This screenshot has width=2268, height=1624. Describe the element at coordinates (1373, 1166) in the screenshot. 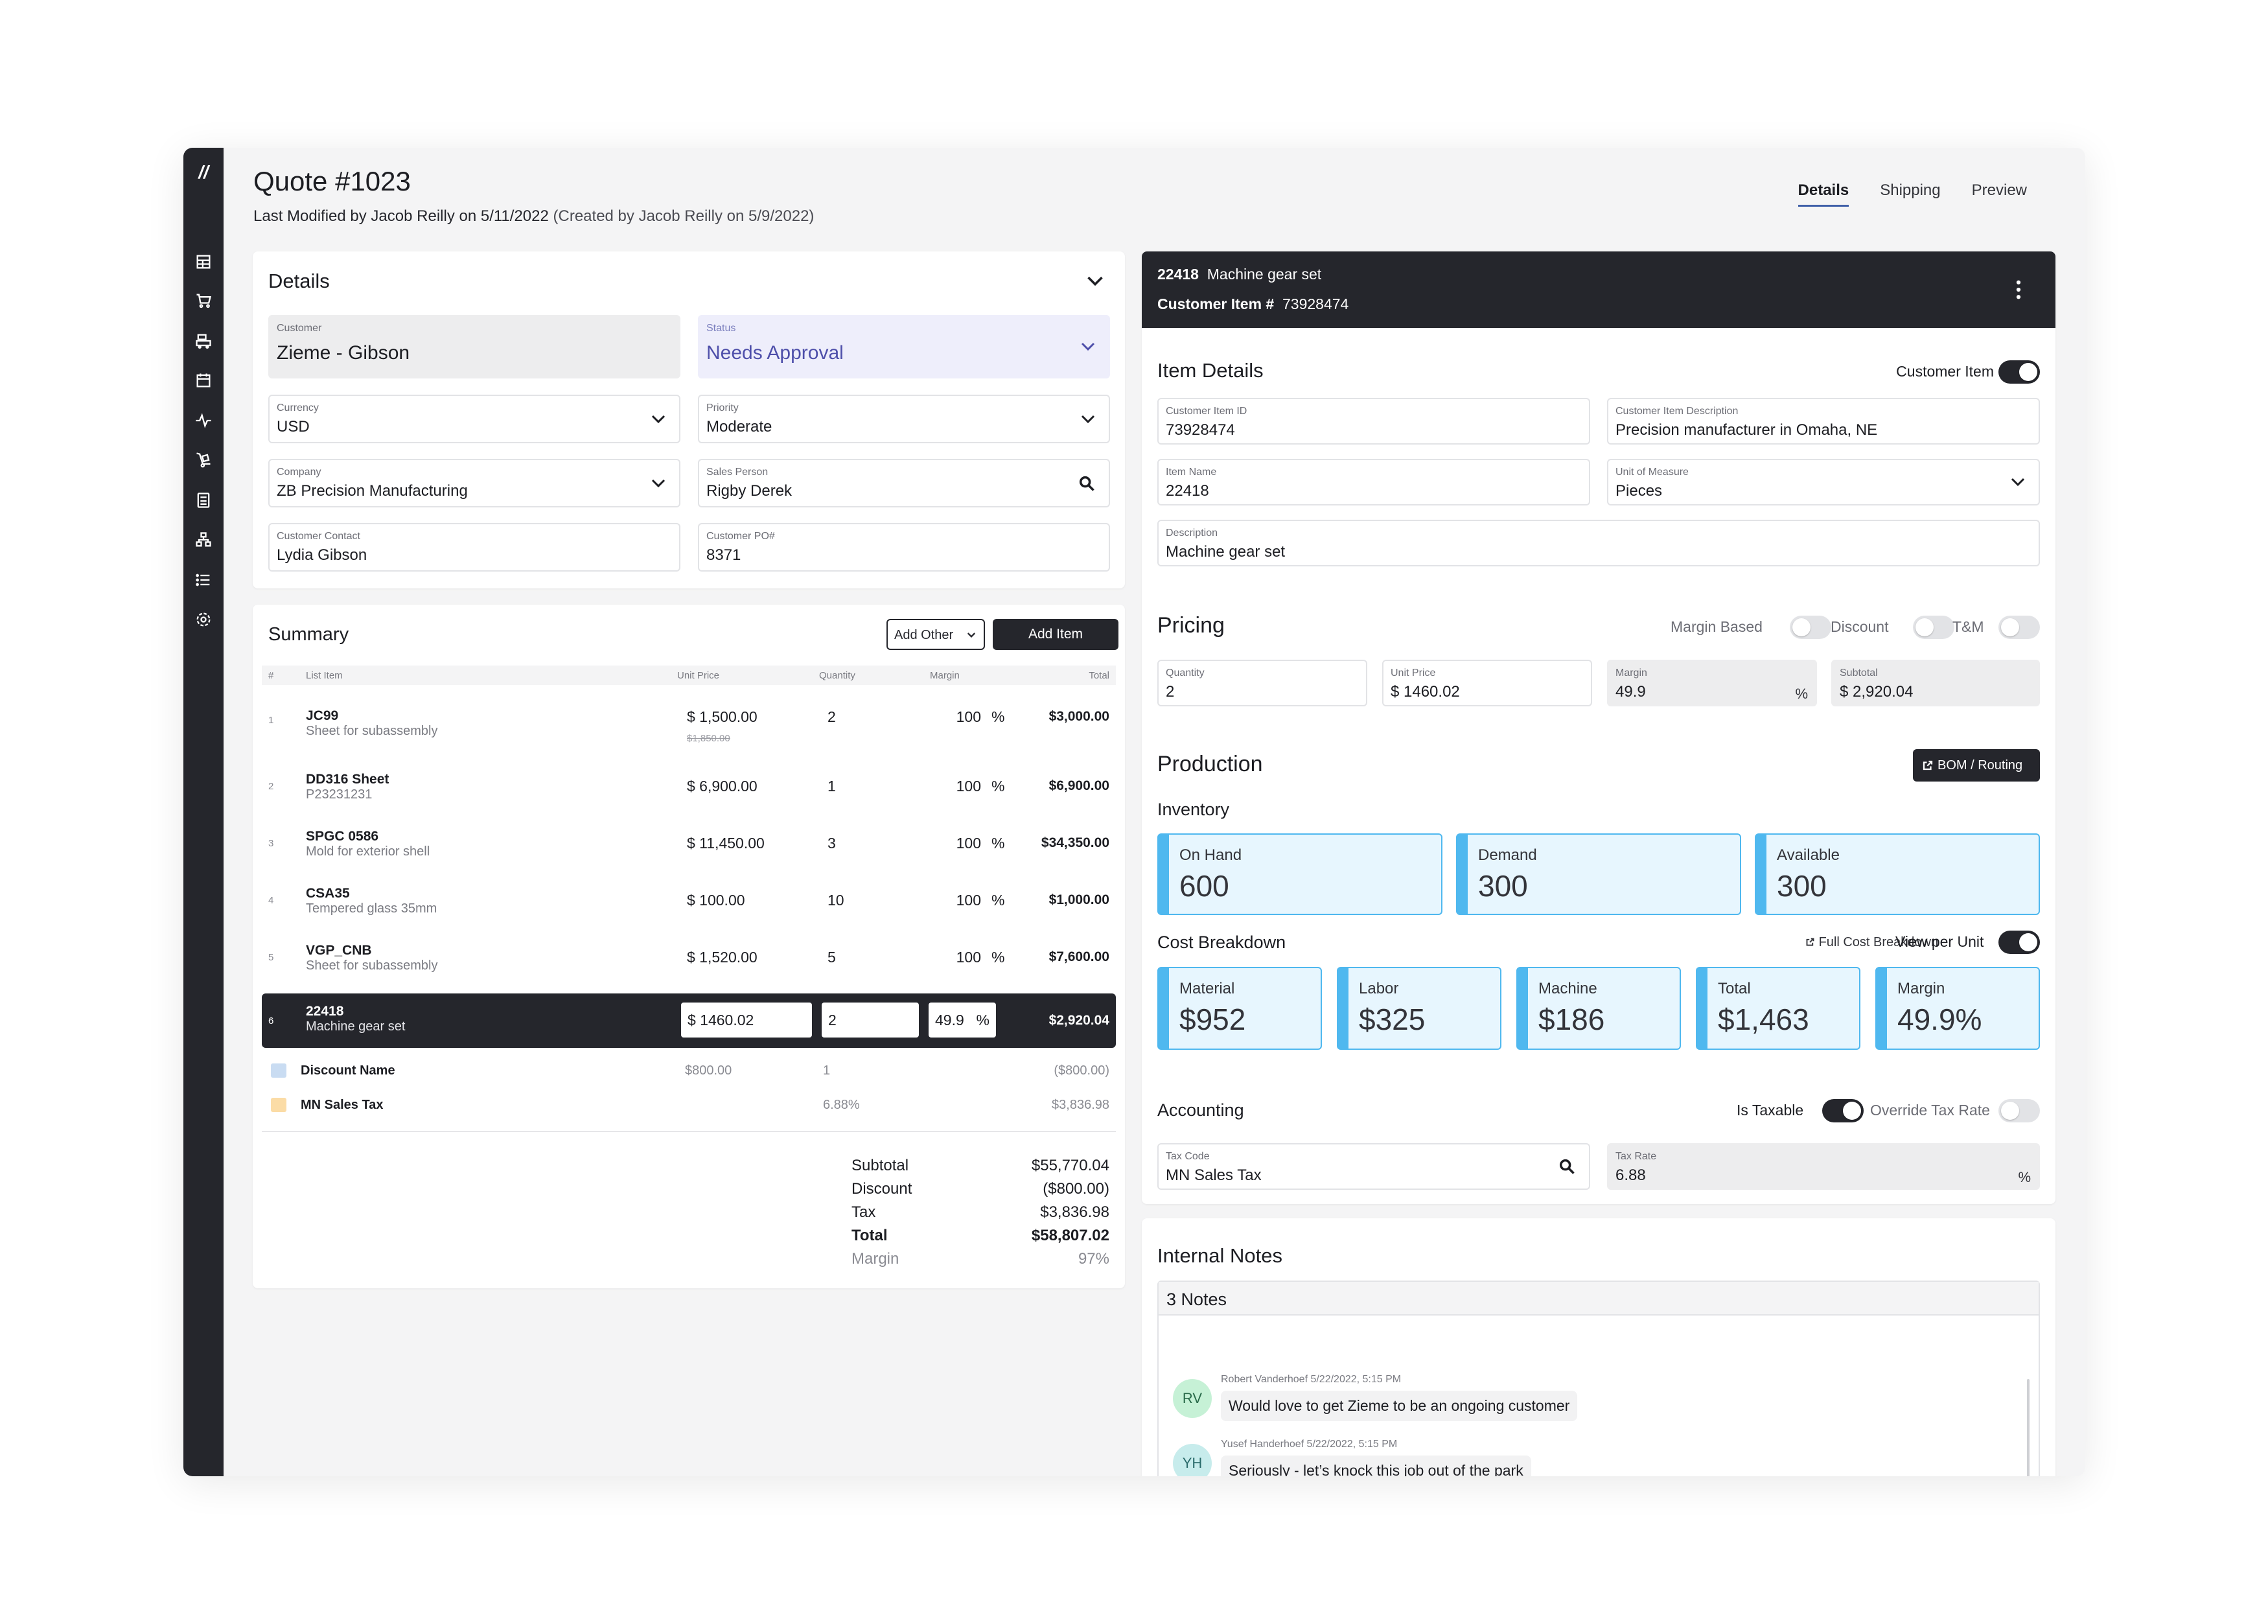

I see `tax-code-input: Tax Code MN Sales Tax` at that location.